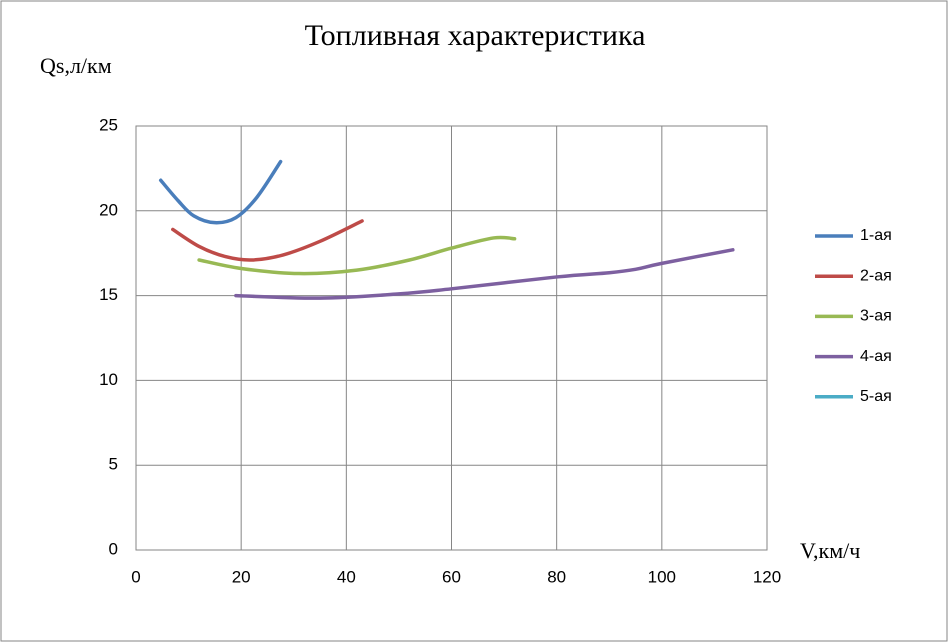  I want to click on legend-label: 2-ая, so click(876, 275).